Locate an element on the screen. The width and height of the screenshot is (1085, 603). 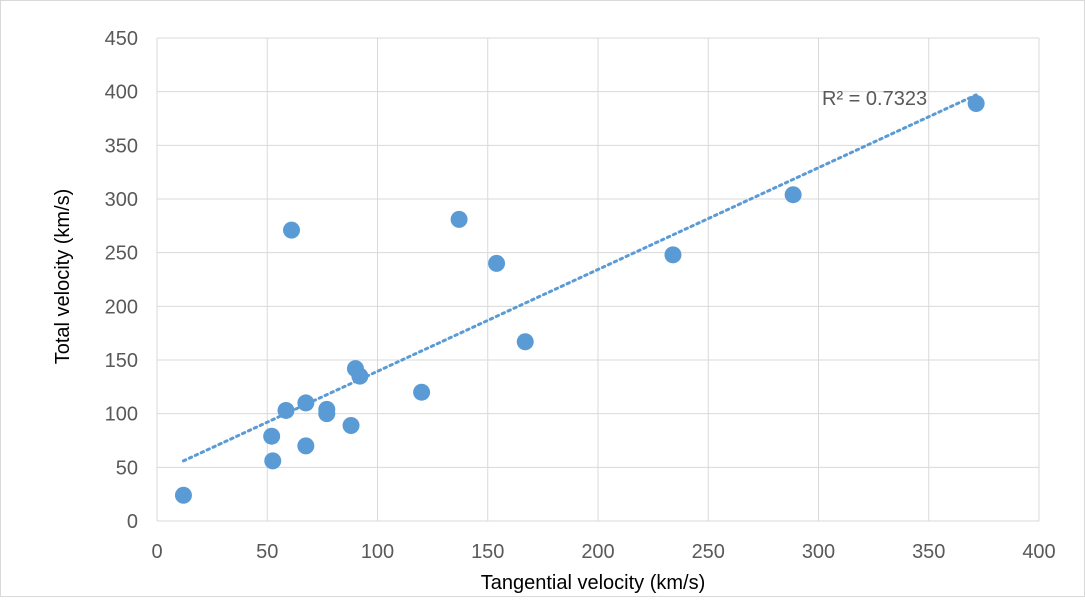
y-tick-label: 250 is located at coordinates (121, 254).